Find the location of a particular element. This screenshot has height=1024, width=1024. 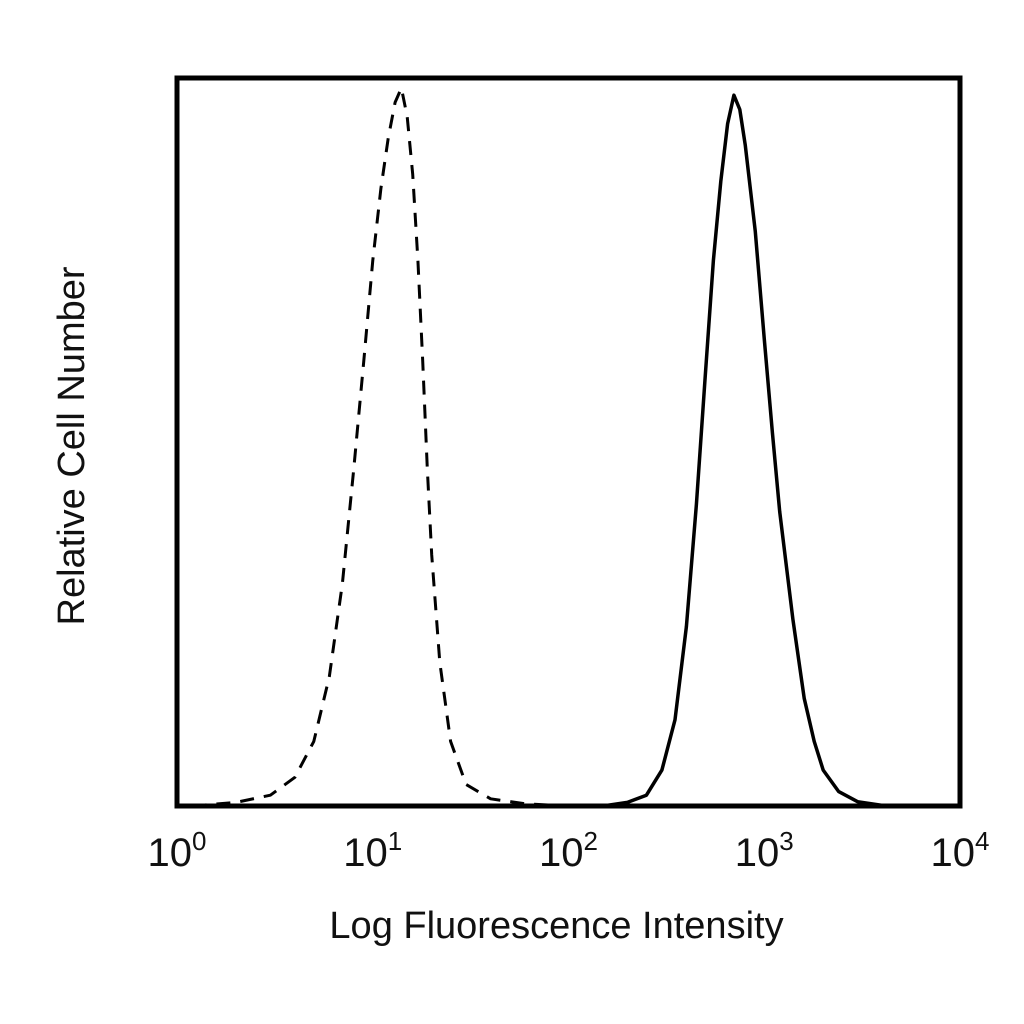

x-tick-label: 10⁰ is located at coordinates (177, 850).